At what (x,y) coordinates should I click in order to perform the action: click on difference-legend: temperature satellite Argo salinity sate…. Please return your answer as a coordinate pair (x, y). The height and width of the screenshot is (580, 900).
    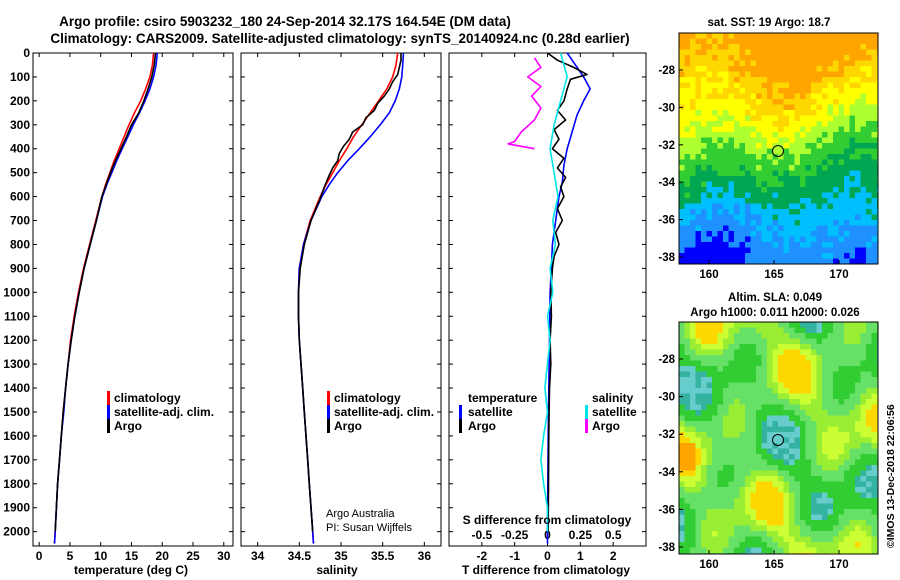
    Looking at the image, I should click on (548, 412).